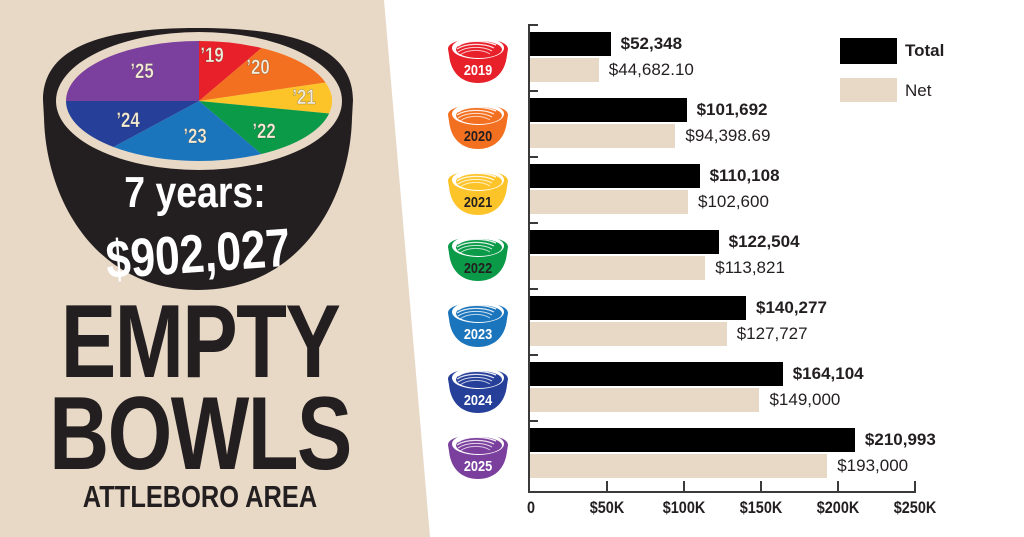 Image resolution: width=1024 pixels, height=537 pixels. Describe the element at coordinates (564, 70) in the screenshot. I see `bar-net-2019` at that location.